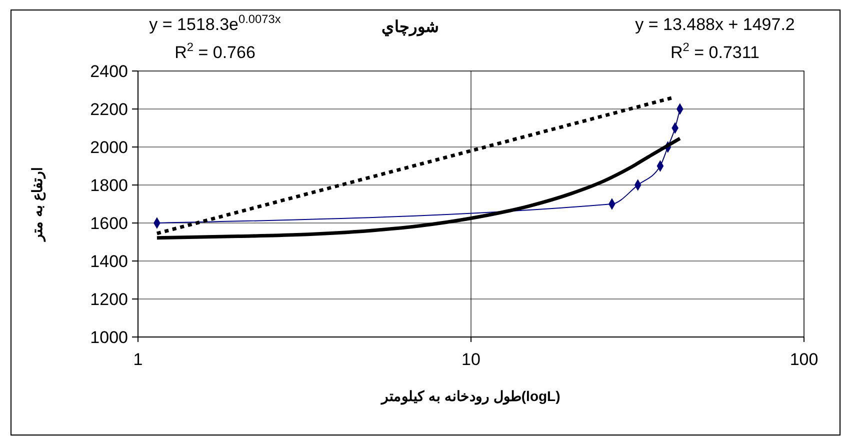 The width and height of the screenshot is (841, 436). Describe the element at coordinates (715, 51) in the screenshot. I see `text: R$^{2}$ = 0.7311` at that location.